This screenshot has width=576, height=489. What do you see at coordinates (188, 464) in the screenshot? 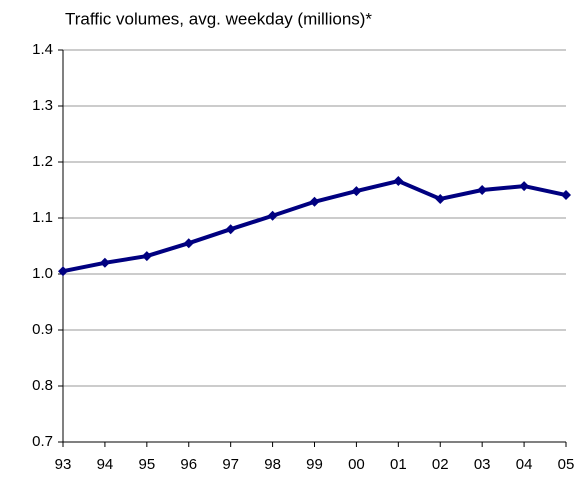
I see `x-tick-label: 96` at bounding box center [188, 464].